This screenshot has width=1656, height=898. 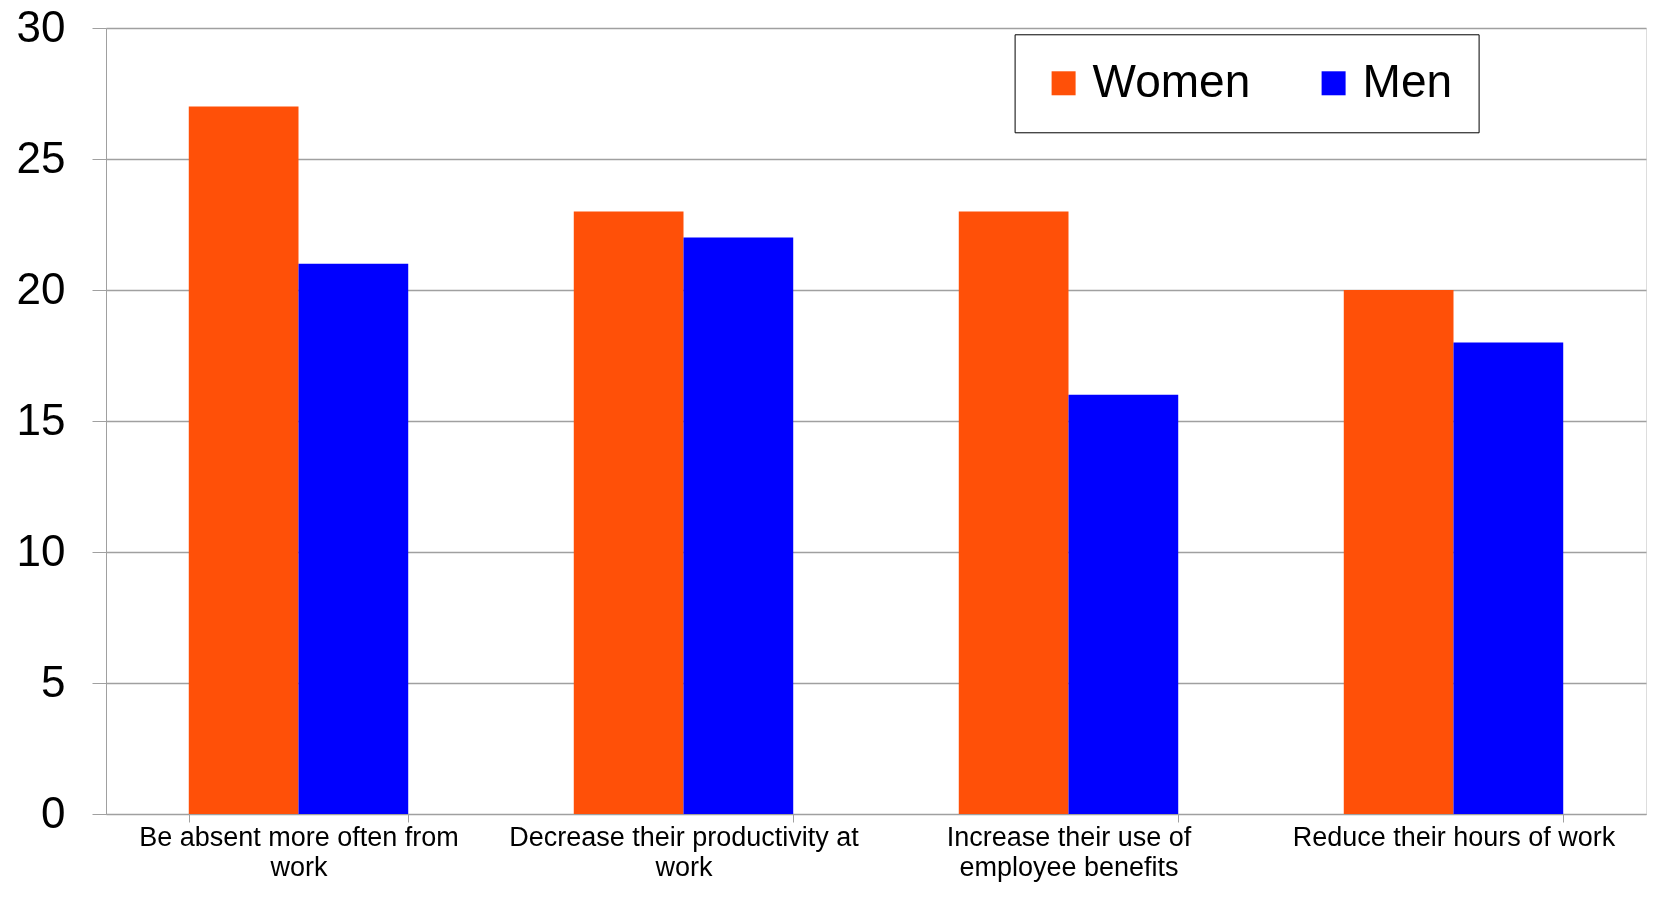 What do you see at coordinates (1407, 81) in the screenshot?
I see `legend-label: Men` at bounding box center [1407, 81].